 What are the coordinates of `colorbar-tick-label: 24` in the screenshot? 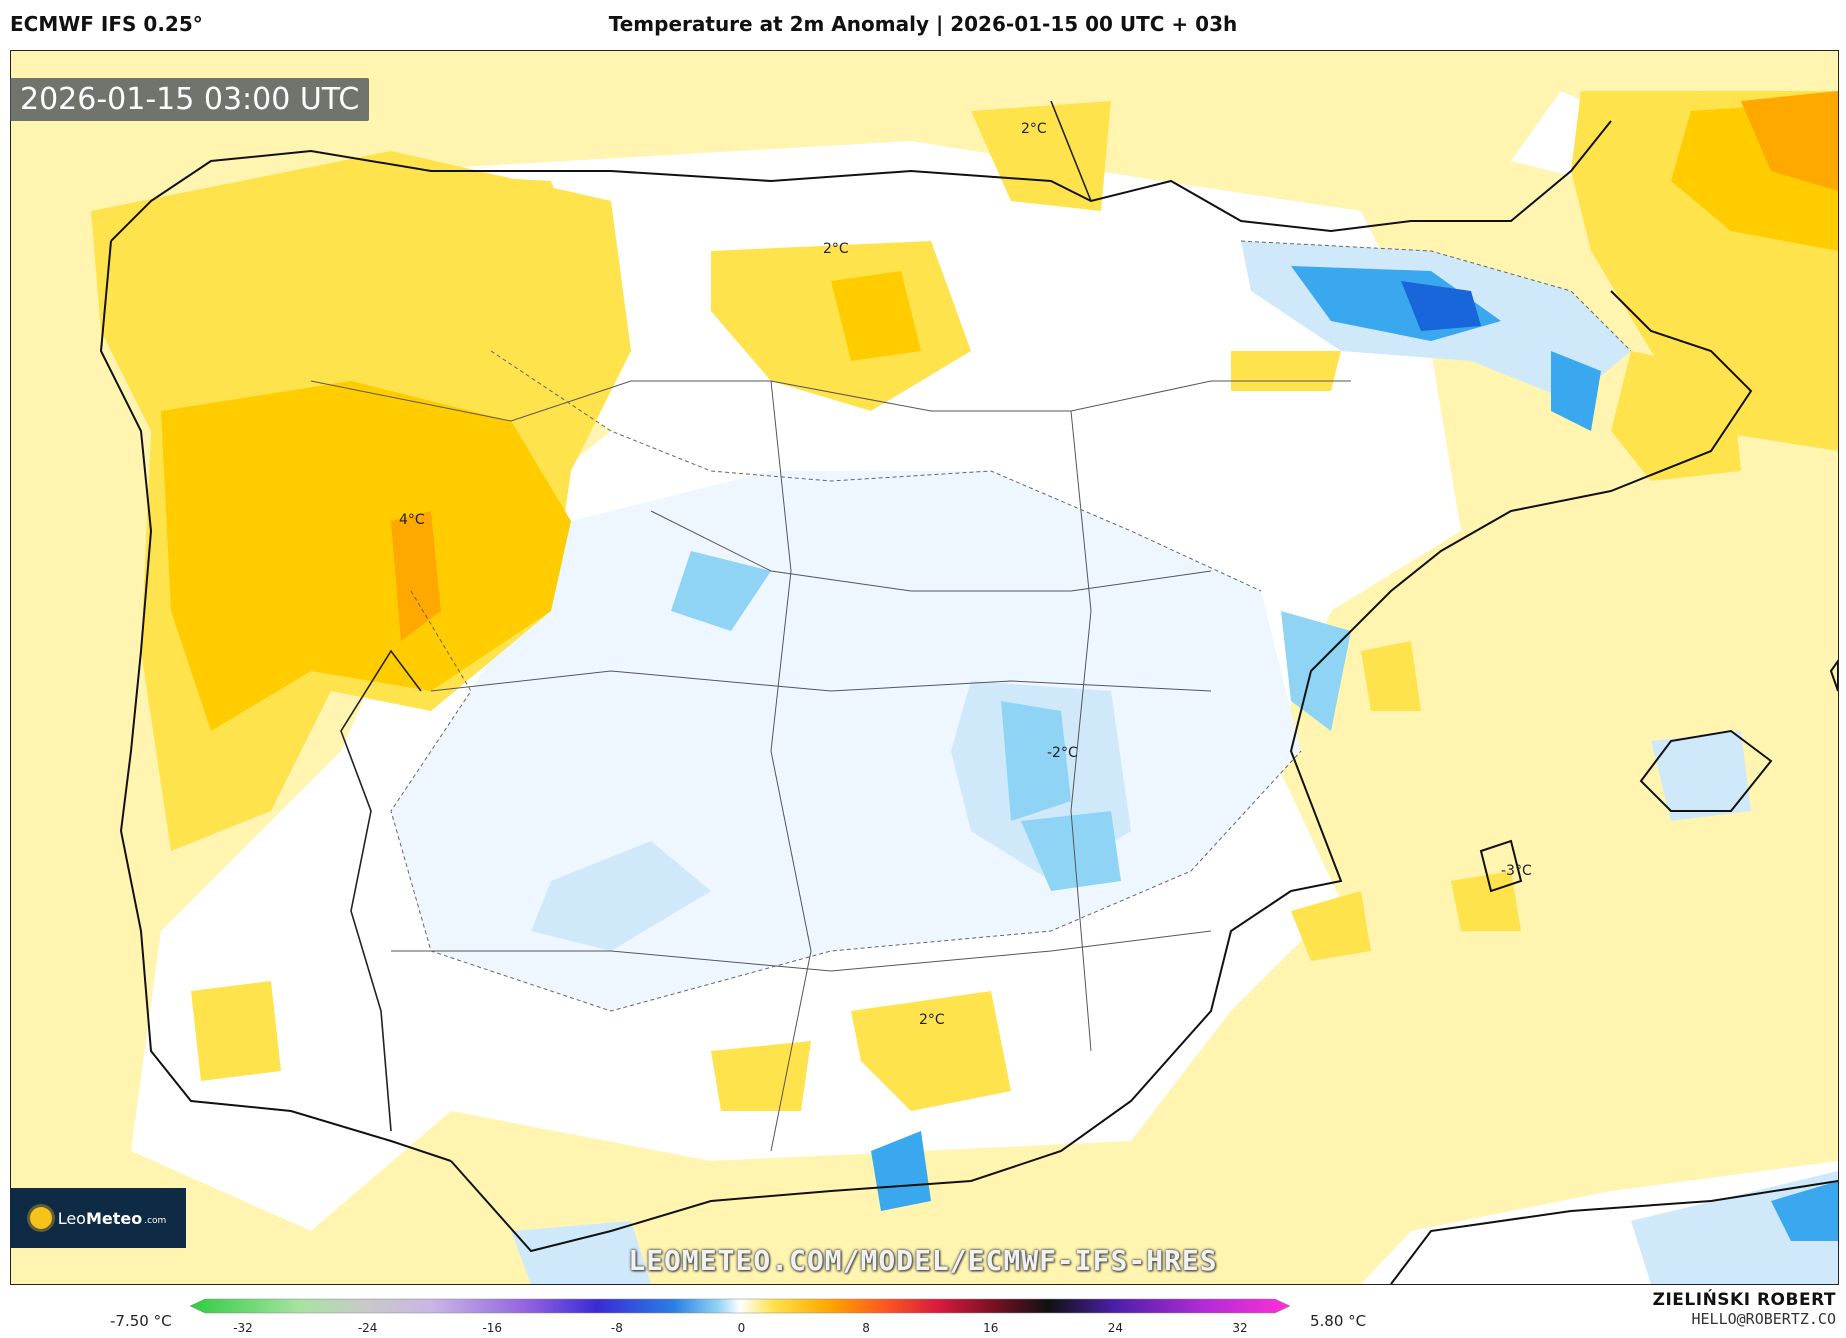 It's located at (1115, 1328).